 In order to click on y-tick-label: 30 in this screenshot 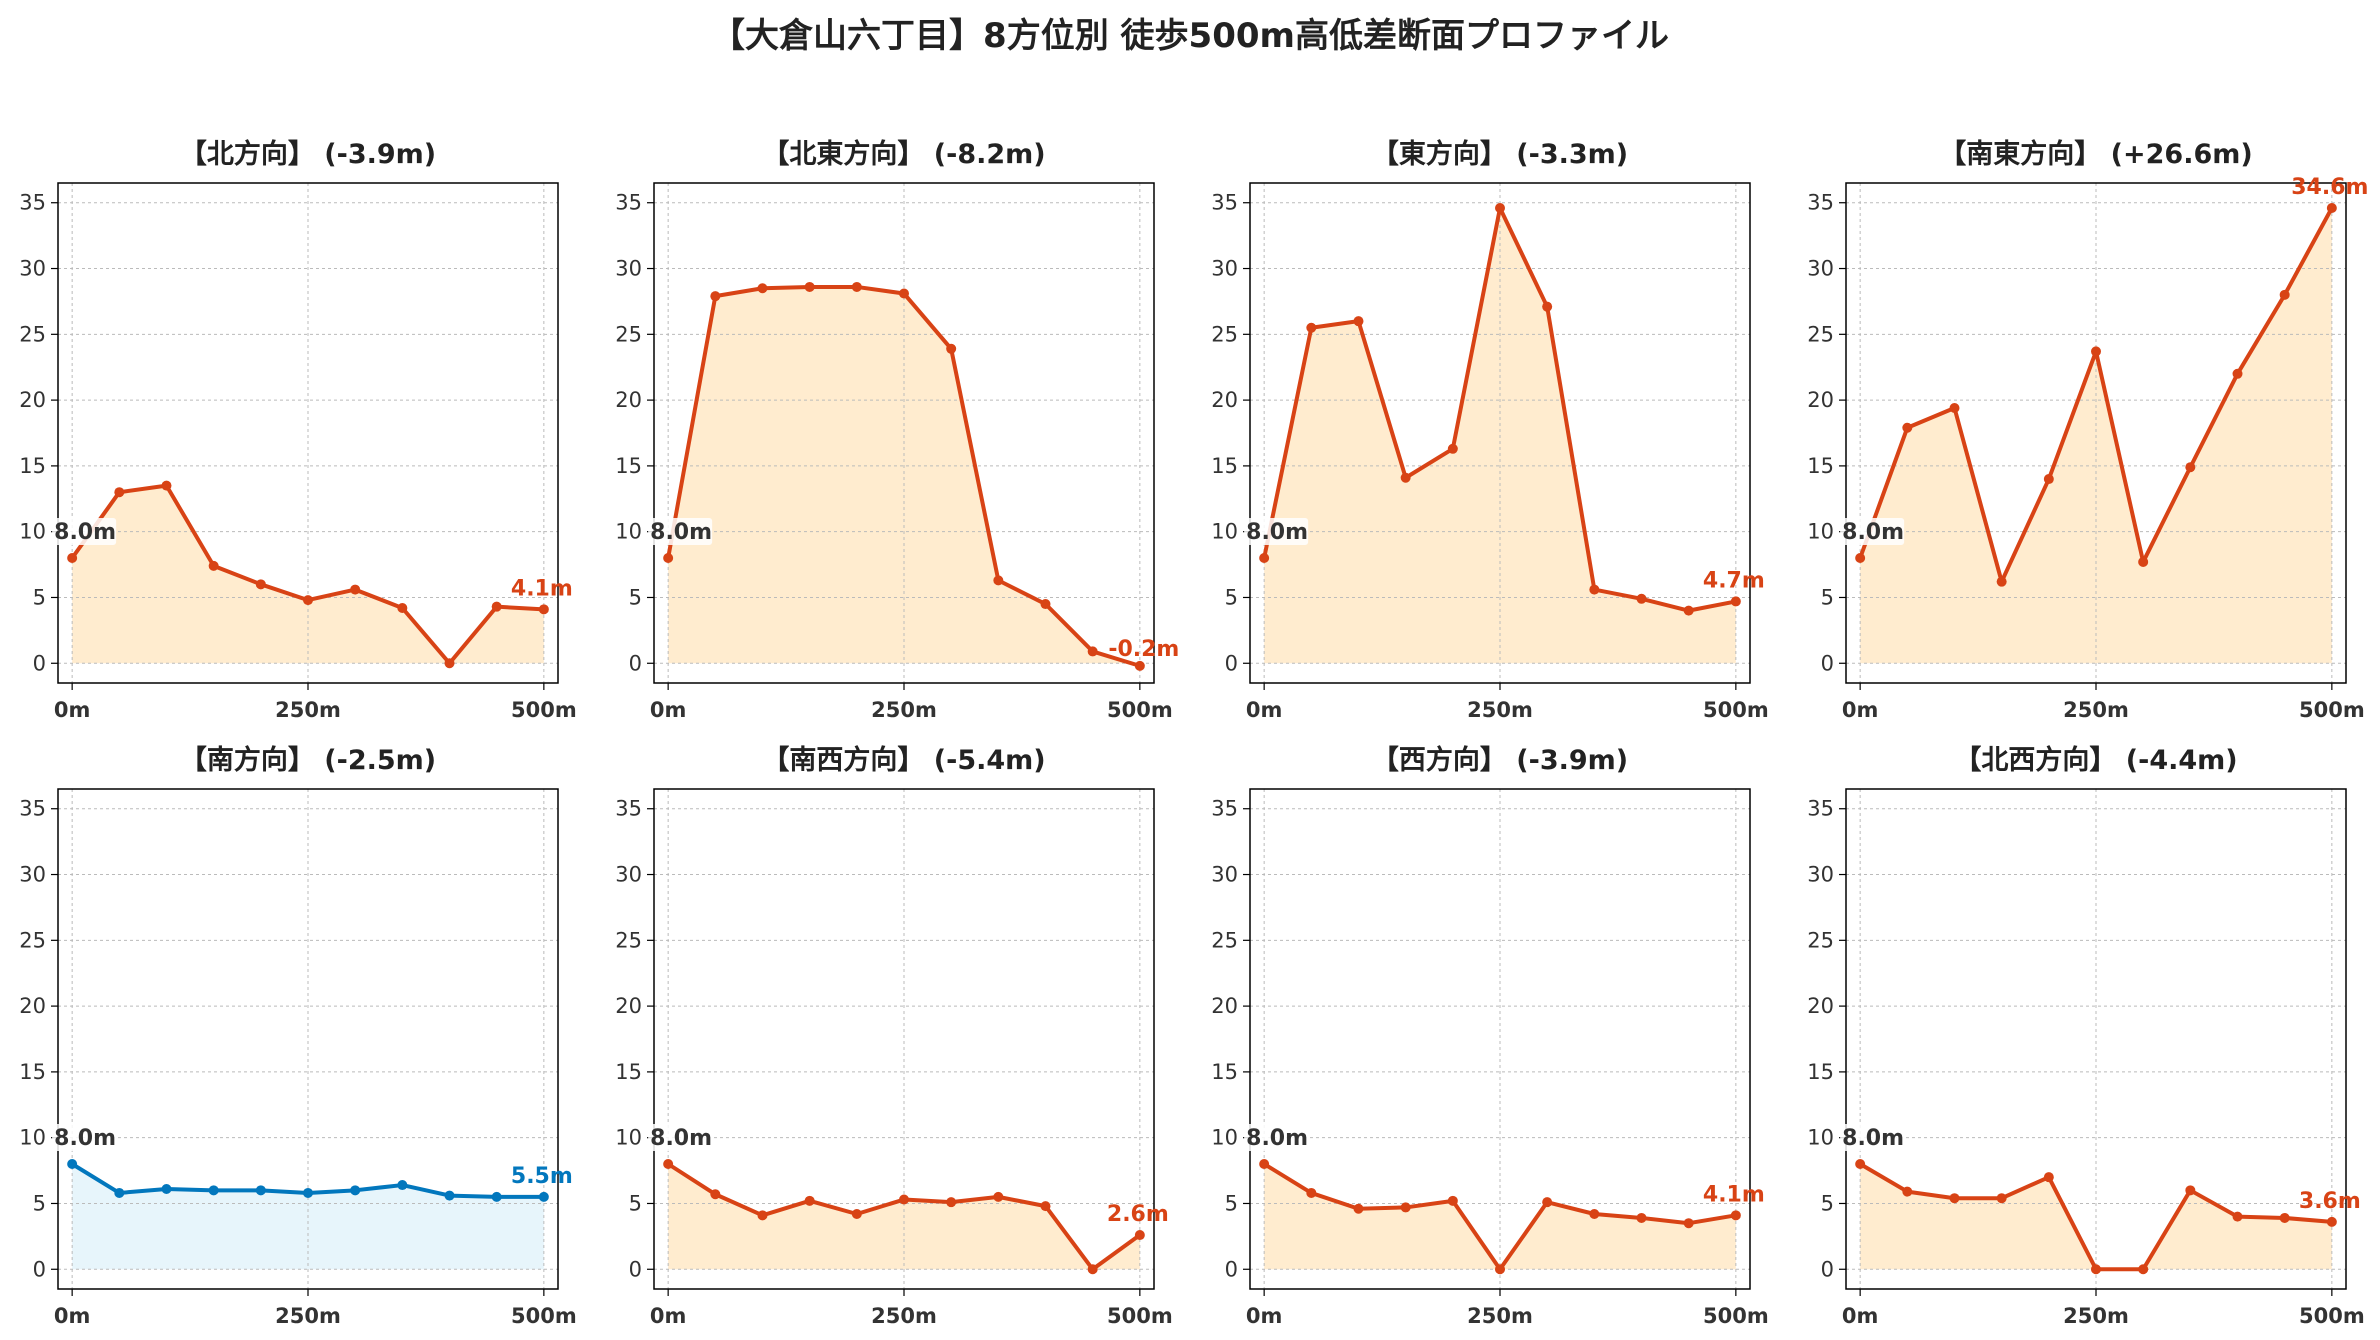, I will do `click(628, 875)`.